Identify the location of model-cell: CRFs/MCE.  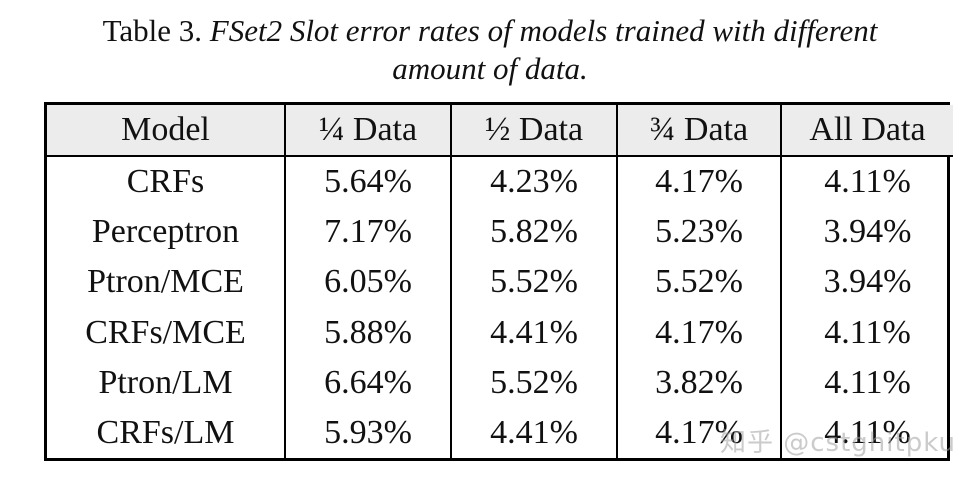
(165, 332).